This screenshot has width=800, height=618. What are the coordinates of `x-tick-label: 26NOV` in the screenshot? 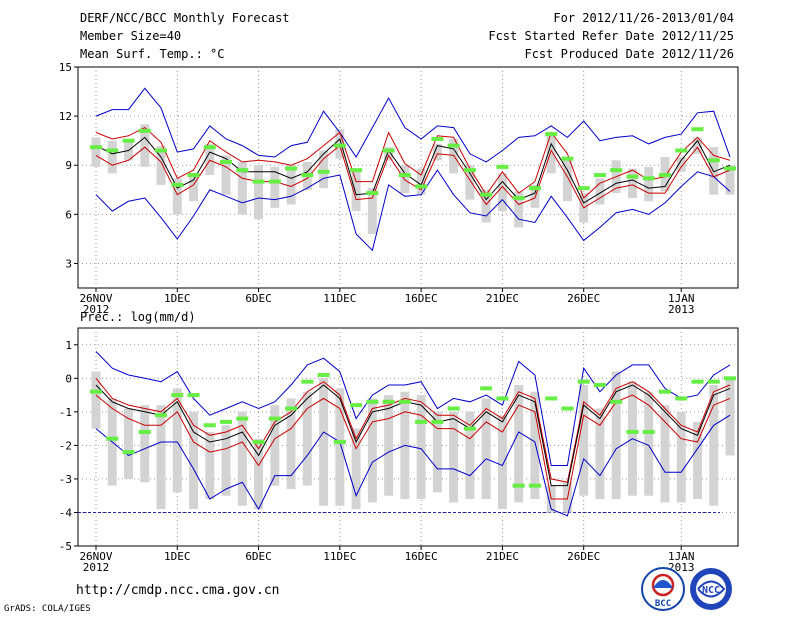 It's located at (95, 298).